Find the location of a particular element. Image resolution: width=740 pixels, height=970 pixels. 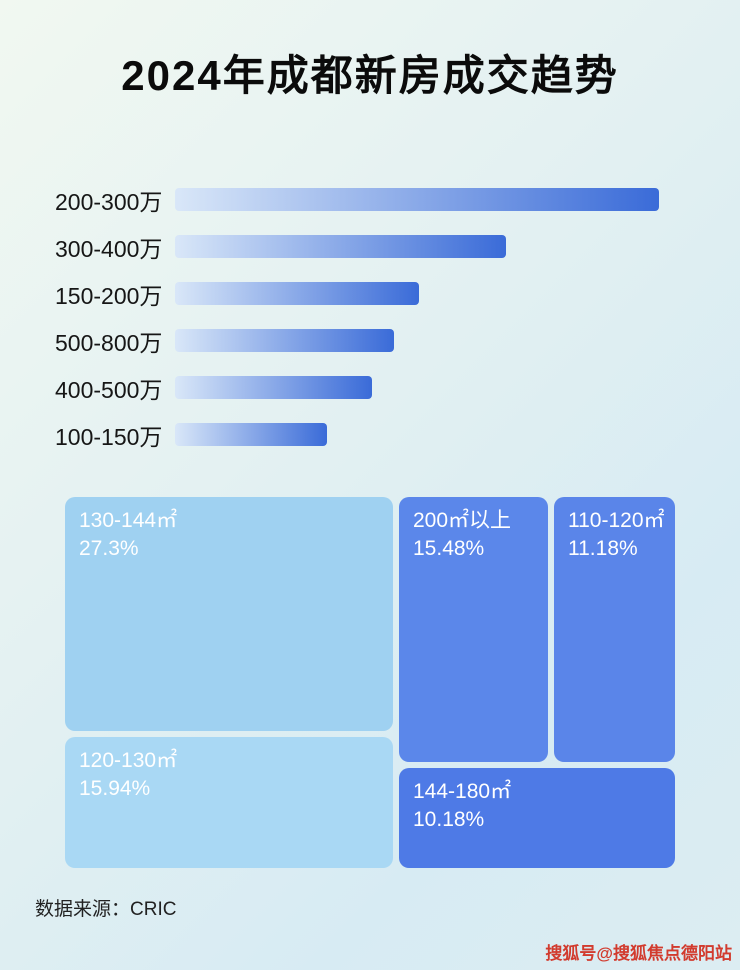

page-title: 2024年成都新房成交趋势 is located at coordinates (370, 75).